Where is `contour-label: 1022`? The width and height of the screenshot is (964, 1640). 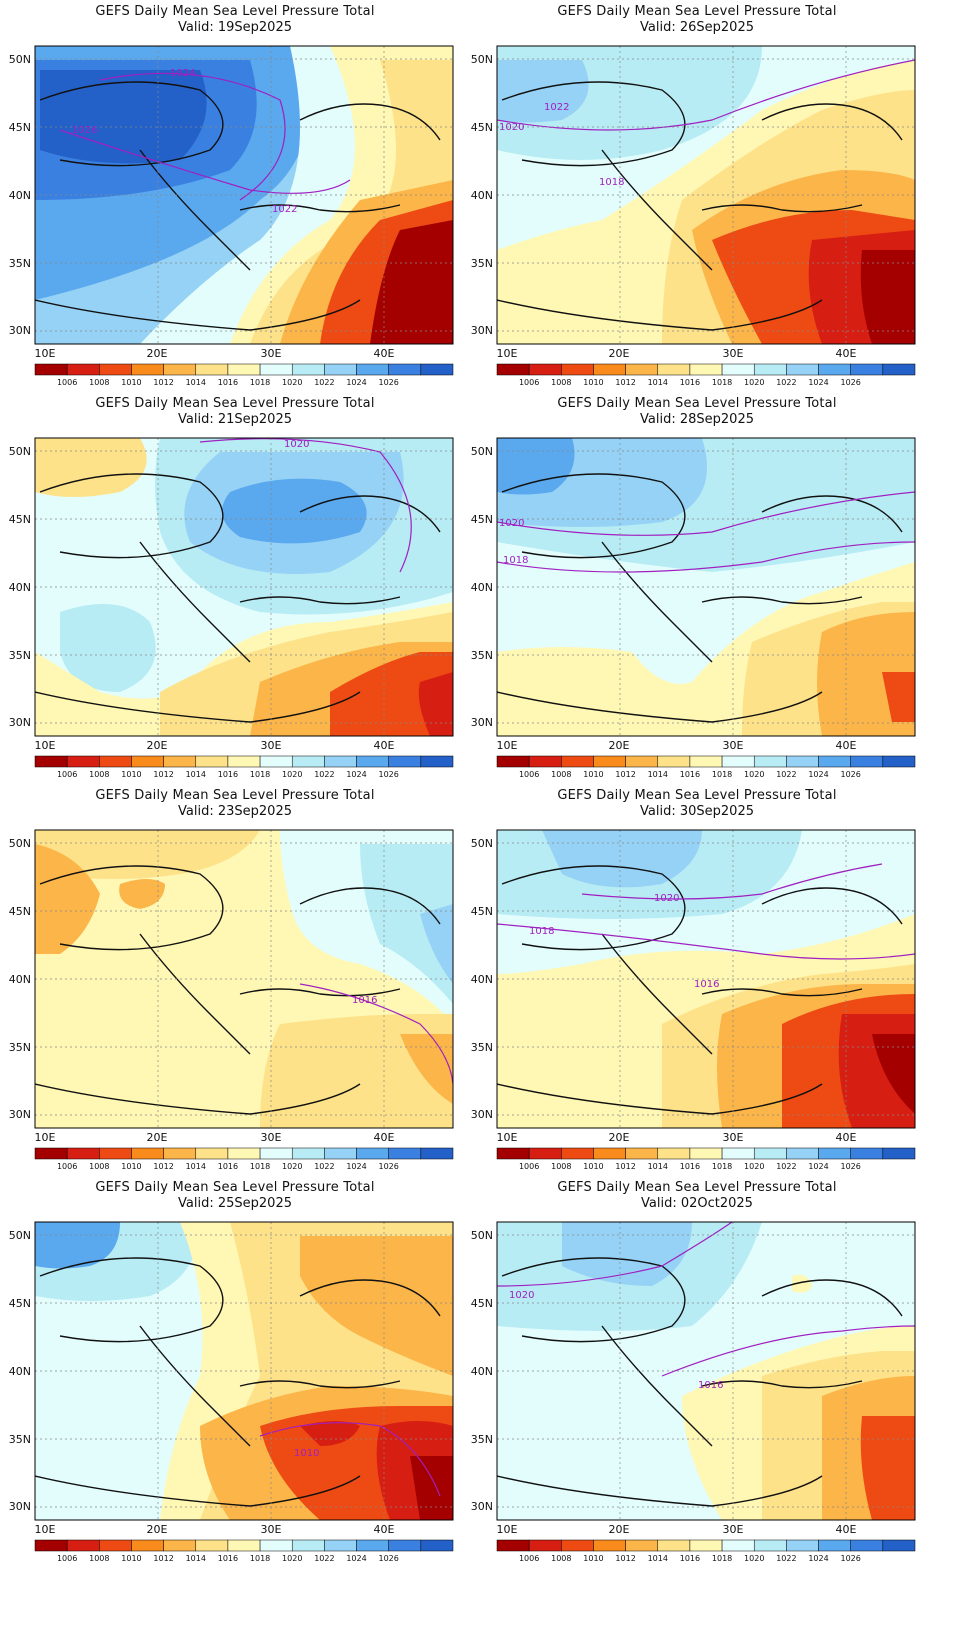
contour-label: 1022 is located at coordinates (284, 209).